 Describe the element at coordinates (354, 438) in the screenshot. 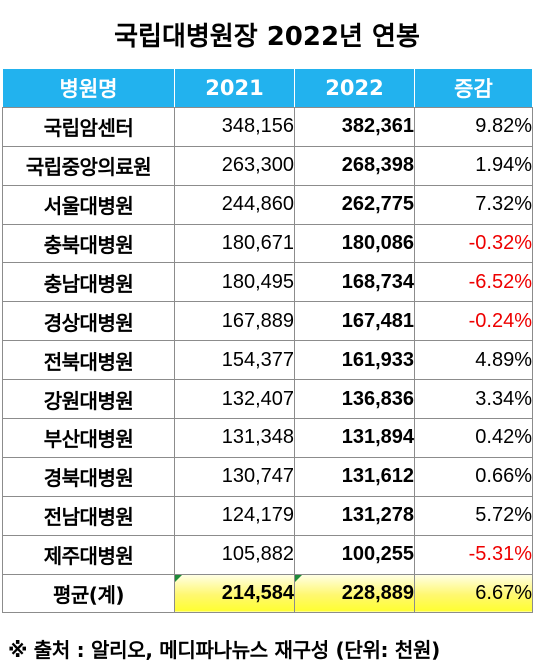

I see `salary-2022: 131,894` at that location.